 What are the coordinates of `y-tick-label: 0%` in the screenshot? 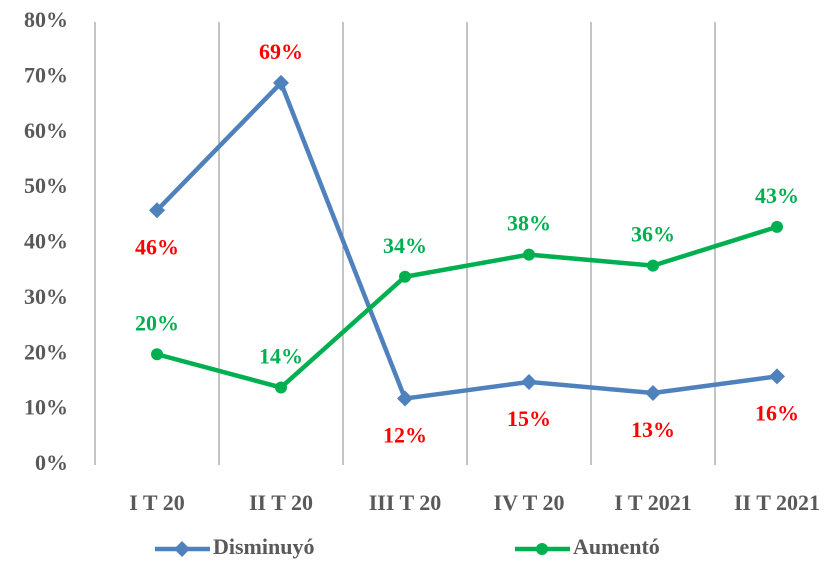 It's located at (51, 462).